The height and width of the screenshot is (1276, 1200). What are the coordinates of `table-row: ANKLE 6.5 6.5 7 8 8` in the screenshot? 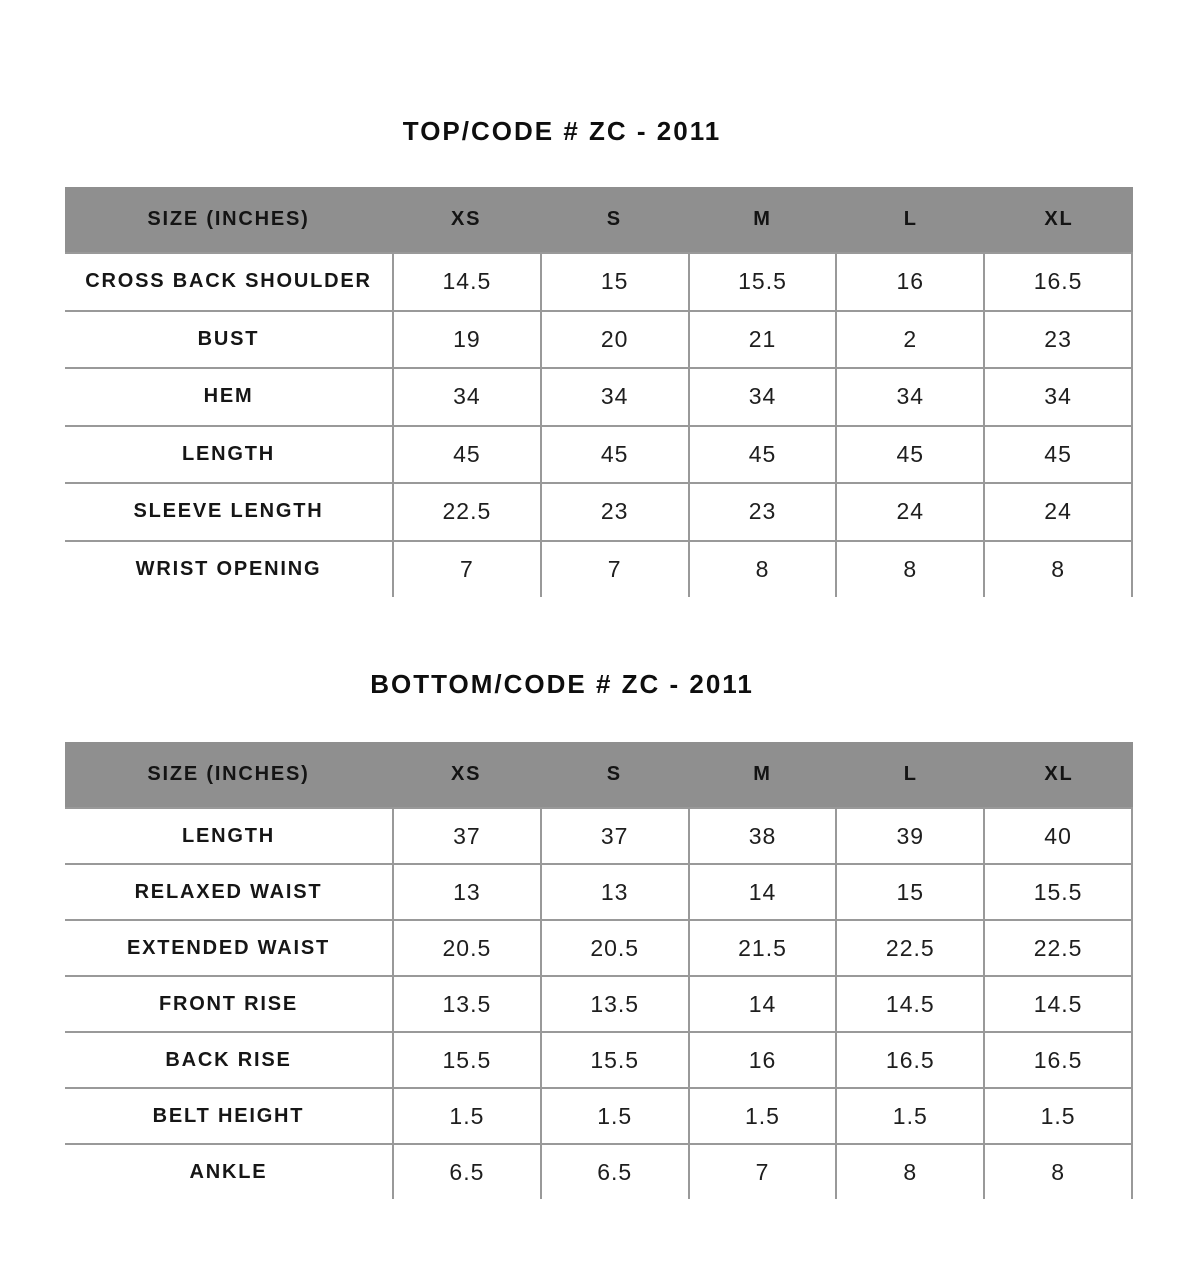 It's located at (599, 1171).